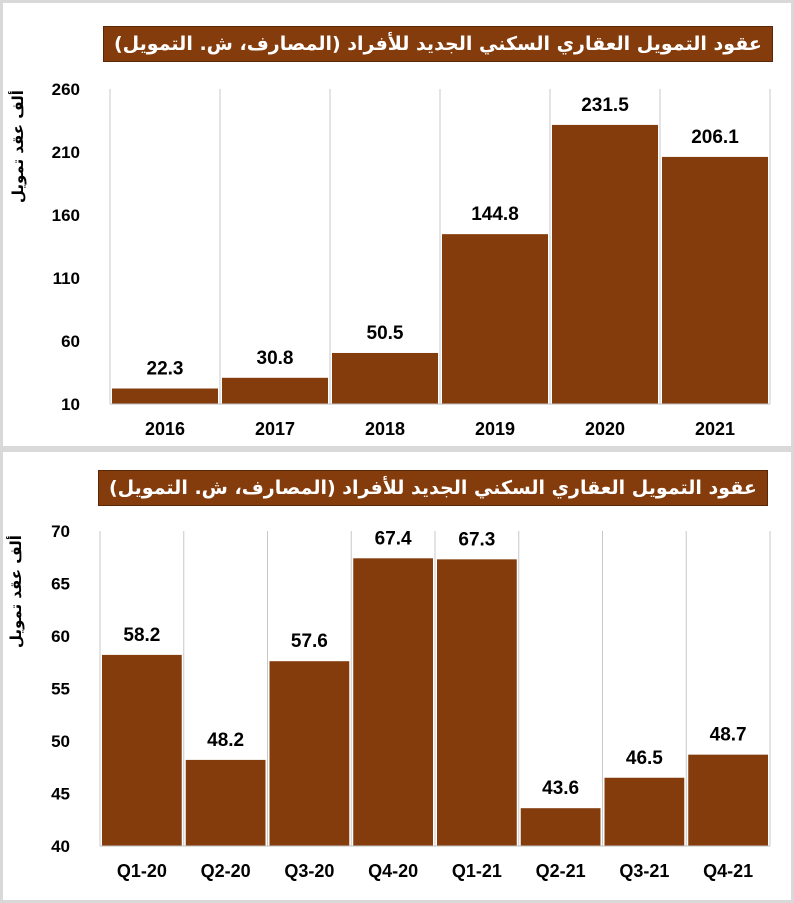  Describe the element at coordinates (142, 871) in the screenshot. I see `x-tick-label: Q1-20` at that location.